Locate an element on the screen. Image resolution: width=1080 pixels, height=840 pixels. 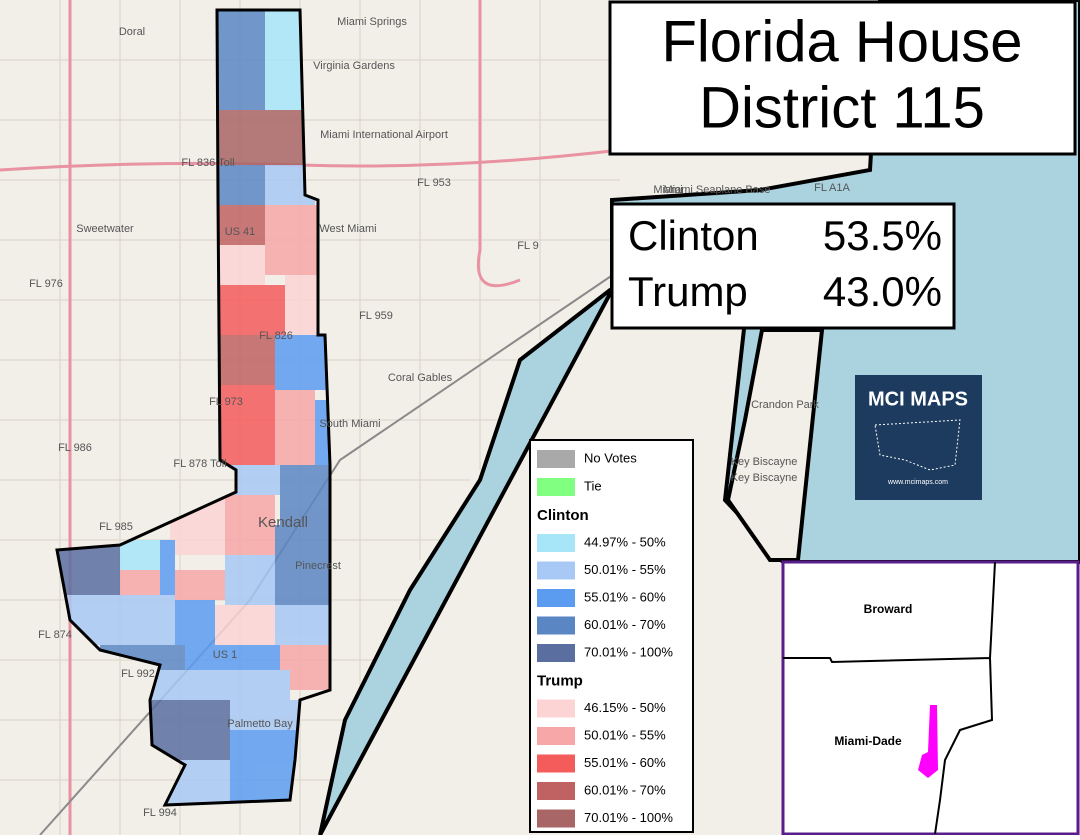
map-label: FL A1A is located at coordinates (832, 188).